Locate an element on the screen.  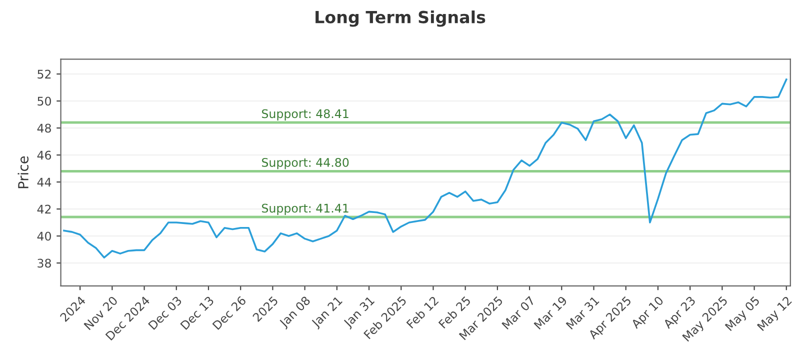
x-tick-label: Jan 08 is located at coordinates (295, 313).